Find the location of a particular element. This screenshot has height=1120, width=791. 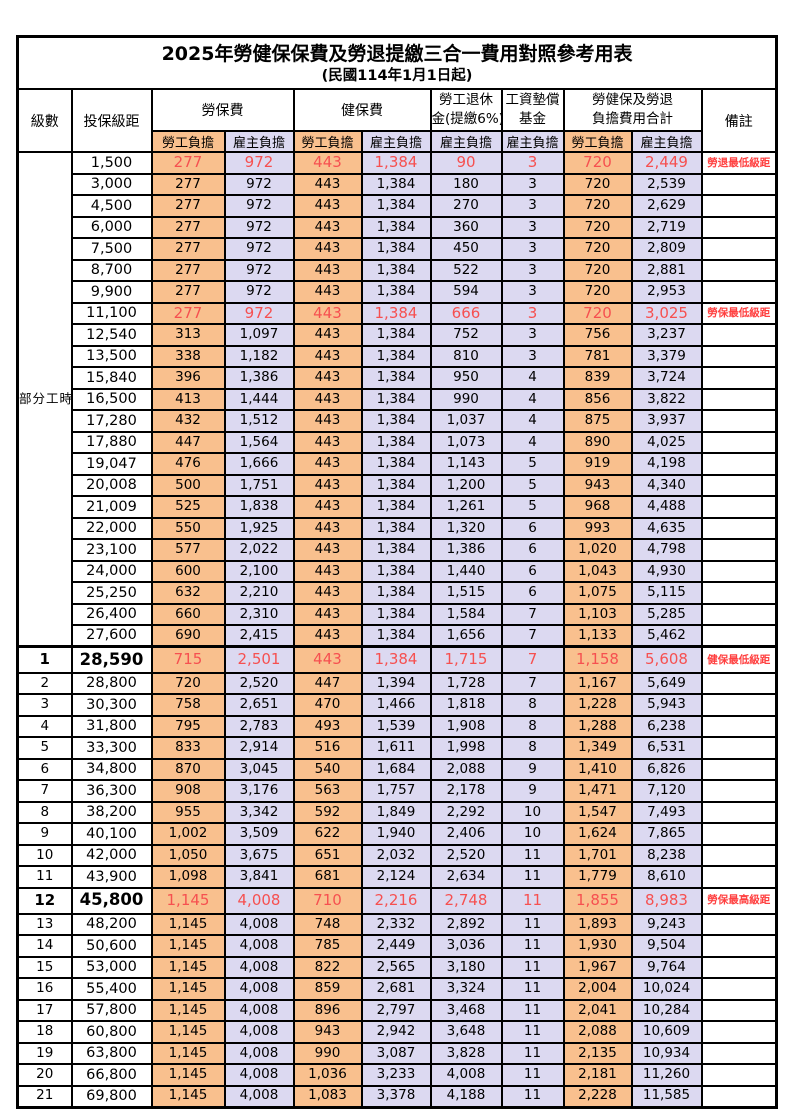

cell-total-employee: 1,167 is located at coordinates (597, 683).